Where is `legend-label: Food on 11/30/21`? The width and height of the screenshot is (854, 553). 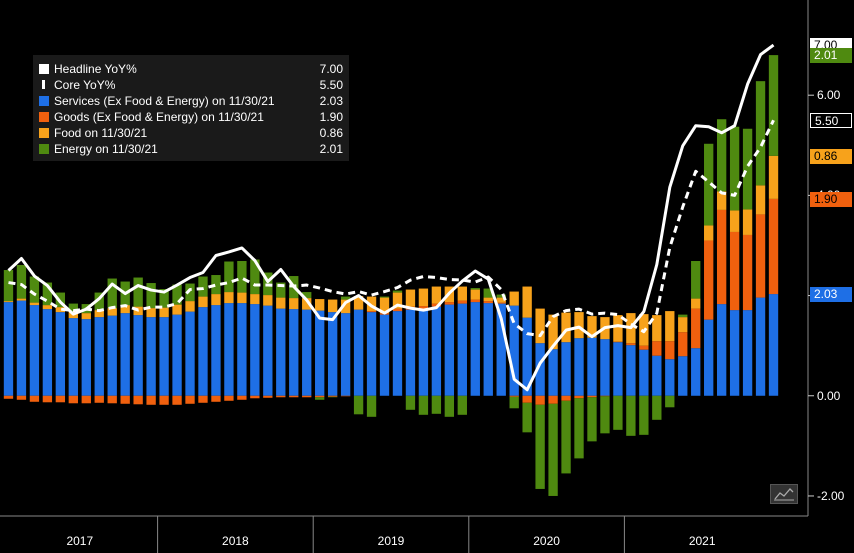
legend-label: Food on 11/30/21 is located at coordinates (101, 133).